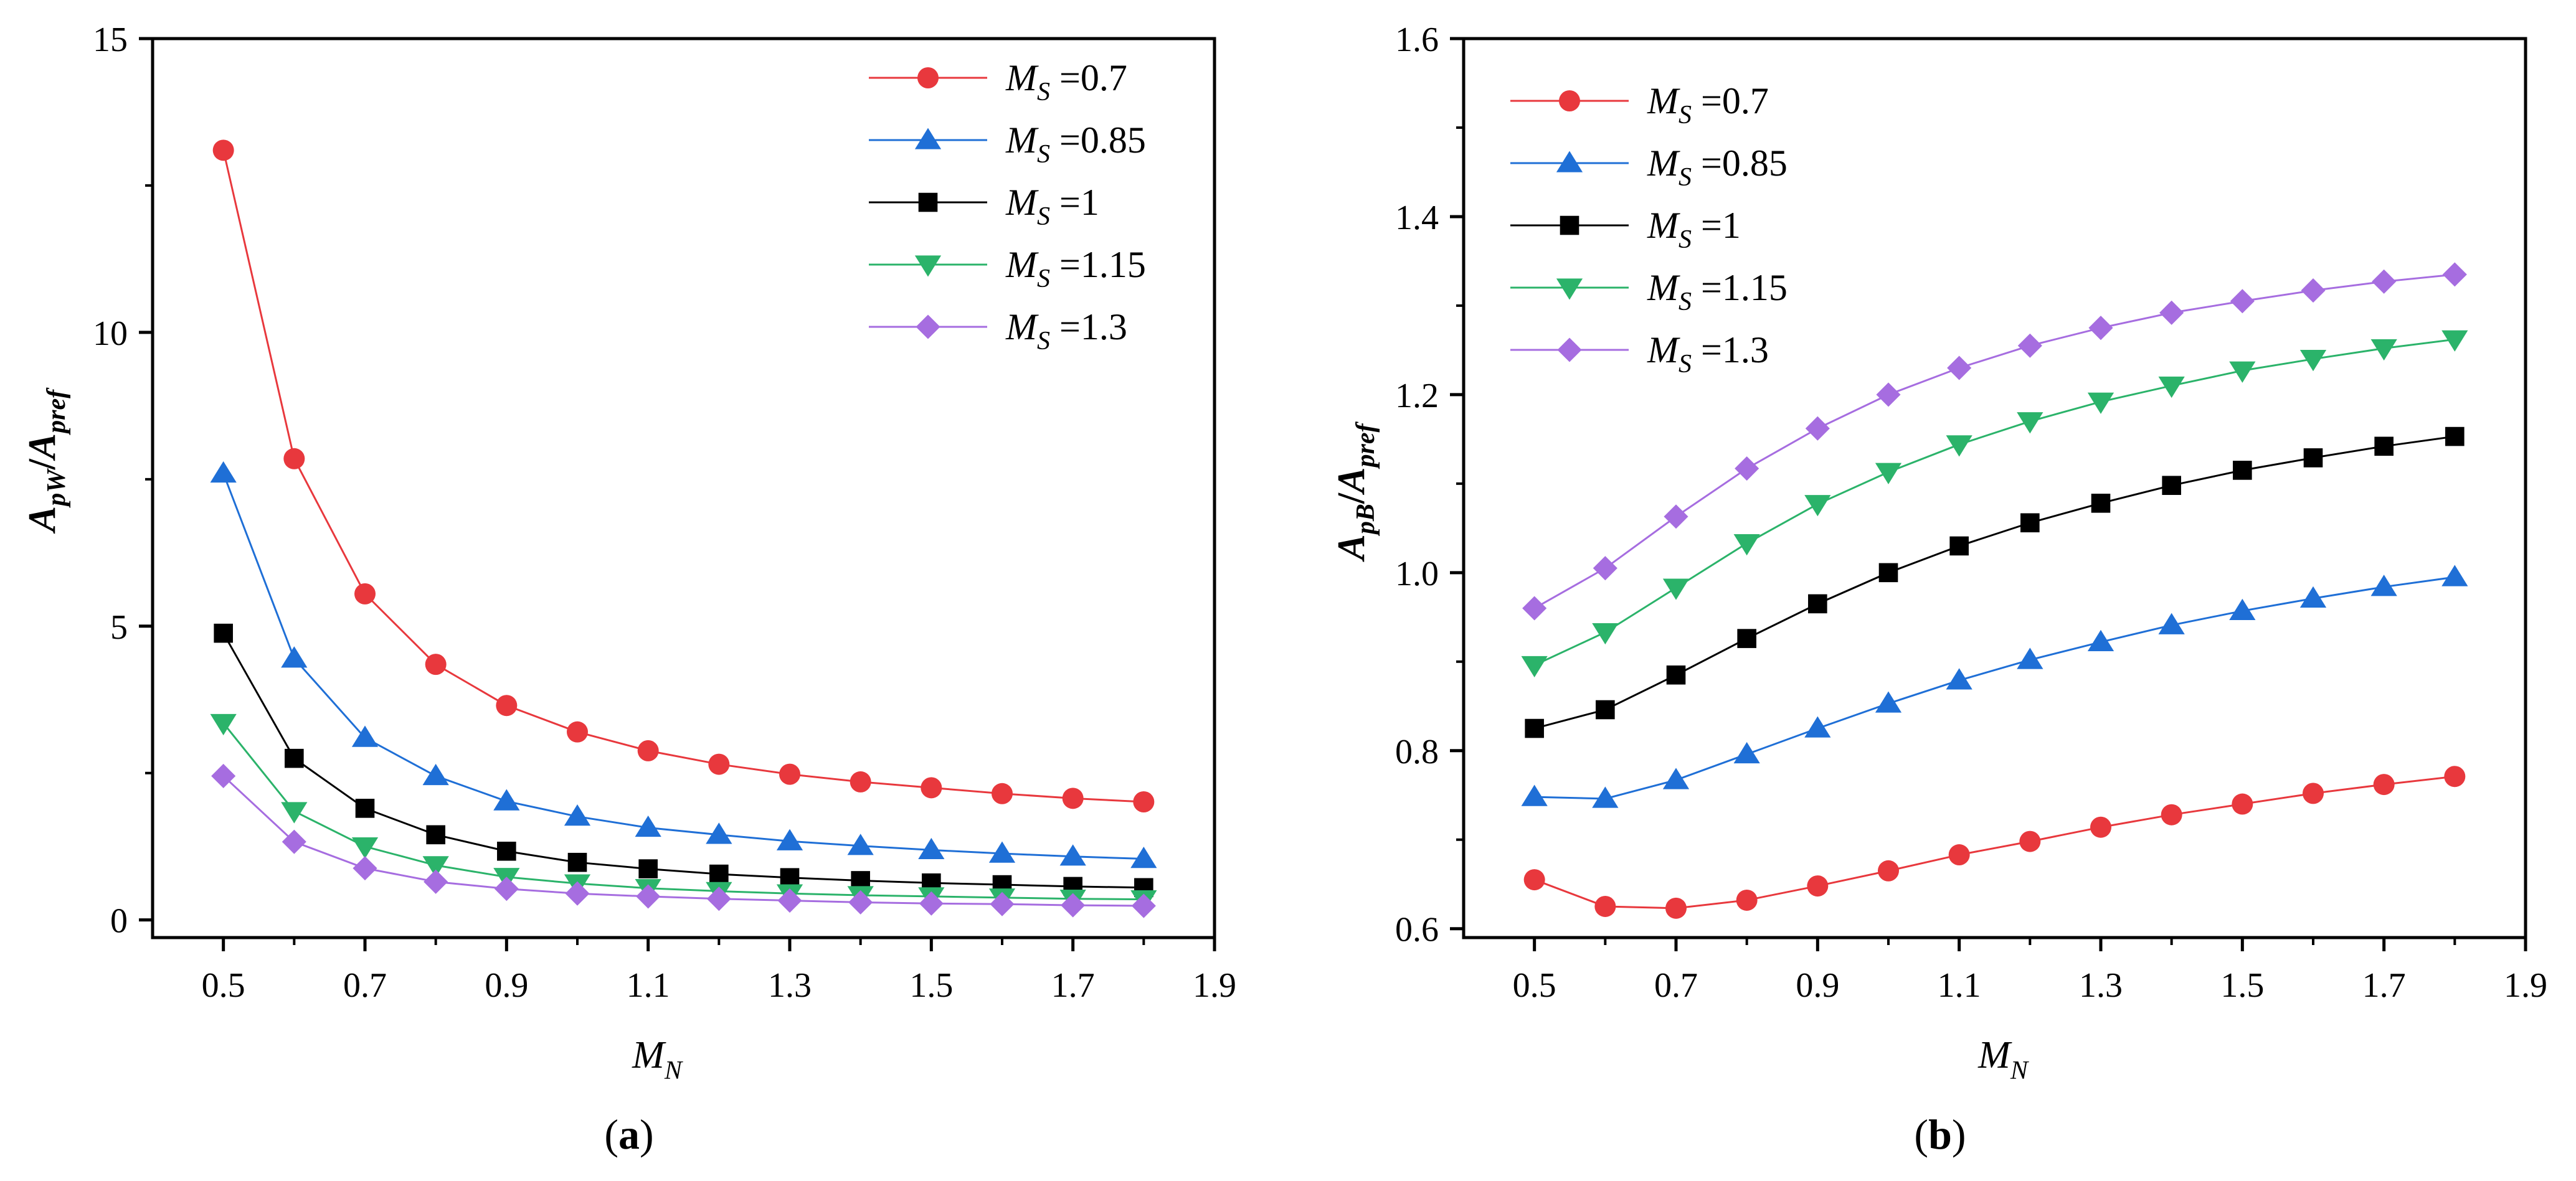  What do you see at coordinates (1417, 752) in the screenshot?
I see `panel-b-y-tick-label: 0.8` at bounding box center [1417, 752].